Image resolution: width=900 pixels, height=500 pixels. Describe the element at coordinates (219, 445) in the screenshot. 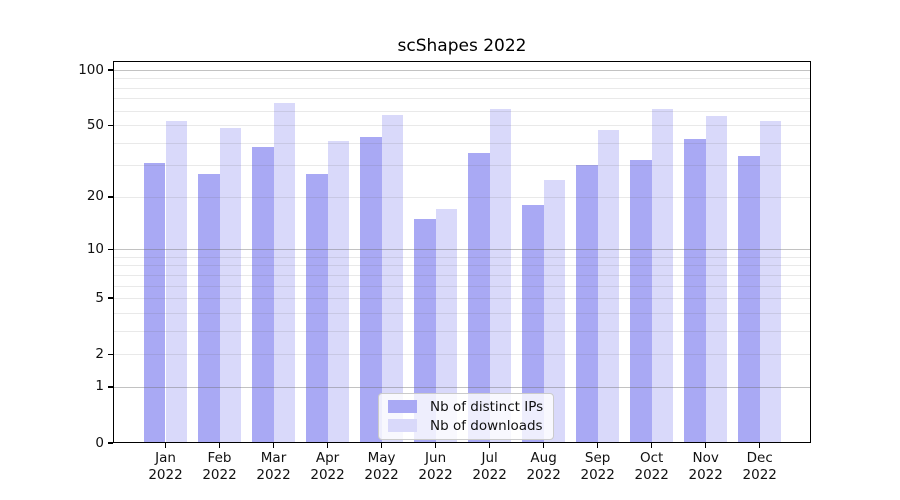

I see `x-tick-feb` at that location.